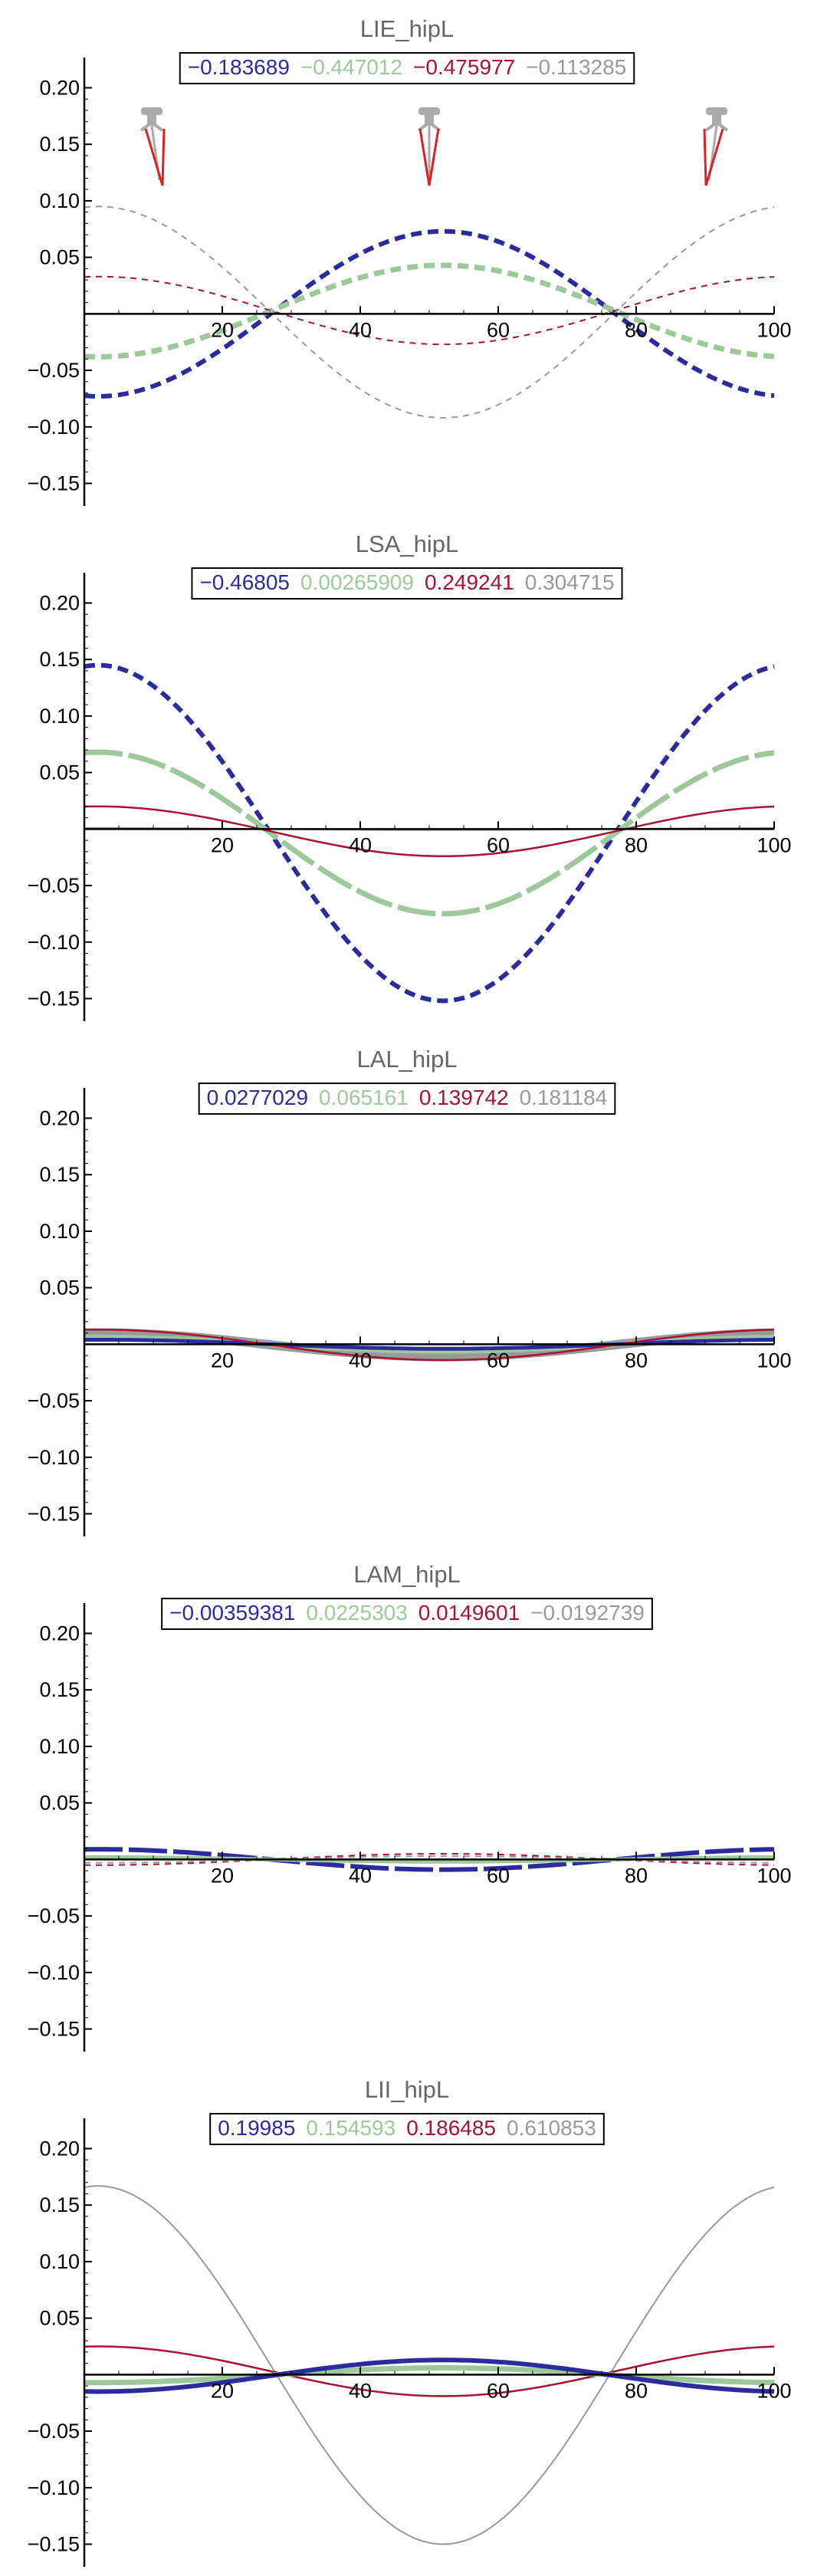 This screenshot has width=814, height=2576. What do you see at coordinates (351, 67) in the screenshot?
I see `legend-entry: −0.447012` at bounding box center [351, 67].